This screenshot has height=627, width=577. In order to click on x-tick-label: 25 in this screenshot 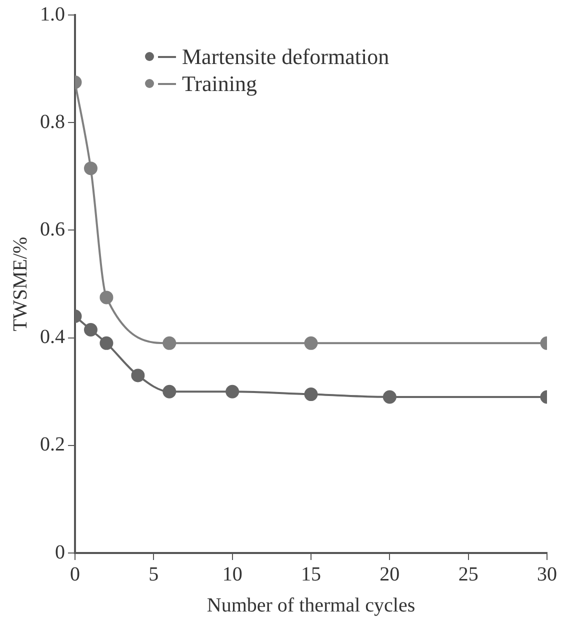, I will do `click(468, 574)`.